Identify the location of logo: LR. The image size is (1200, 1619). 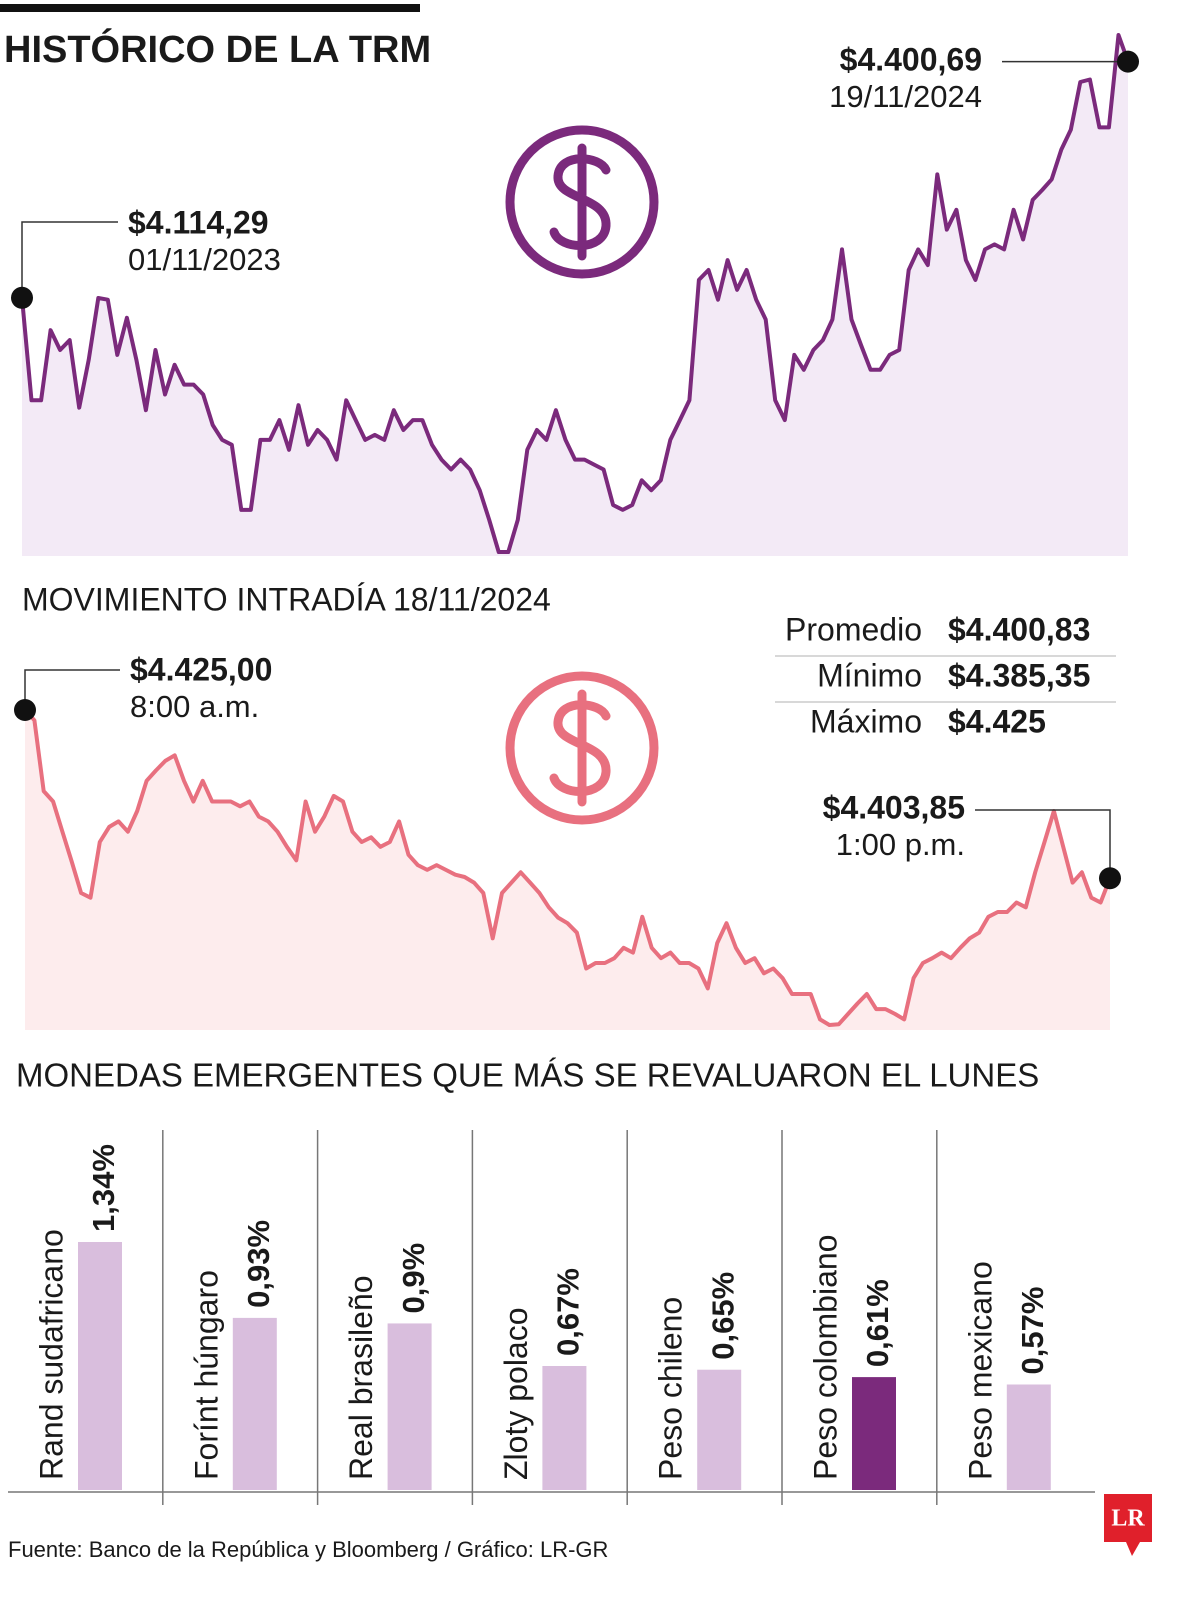
(1128, 1525).